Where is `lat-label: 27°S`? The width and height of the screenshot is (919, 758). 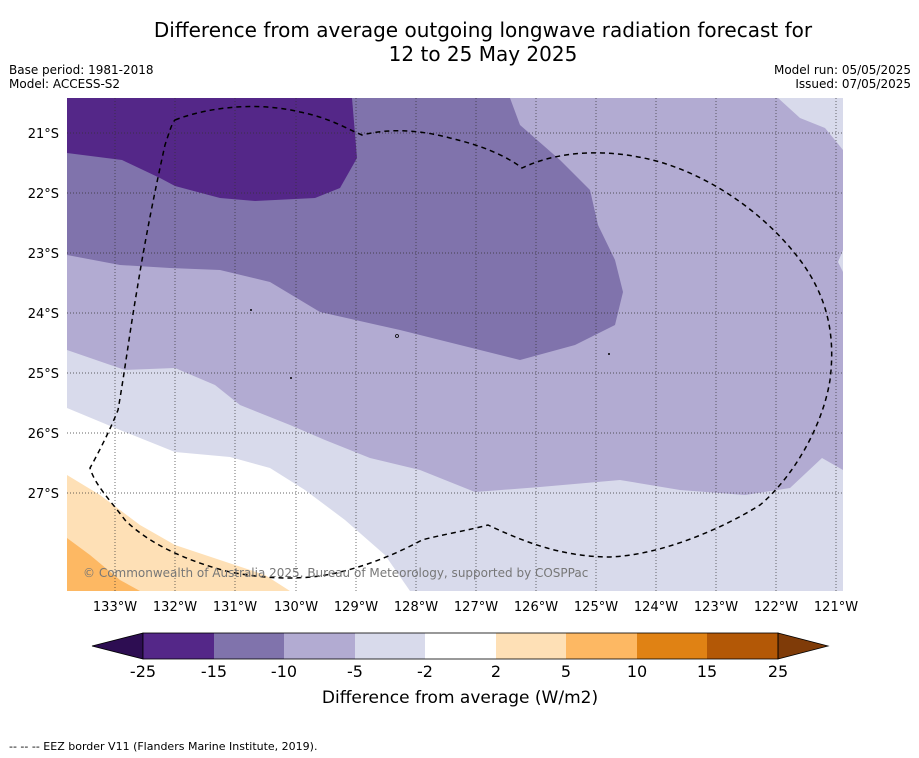 lat-label: 27°S is located at coordinates (43, 494).